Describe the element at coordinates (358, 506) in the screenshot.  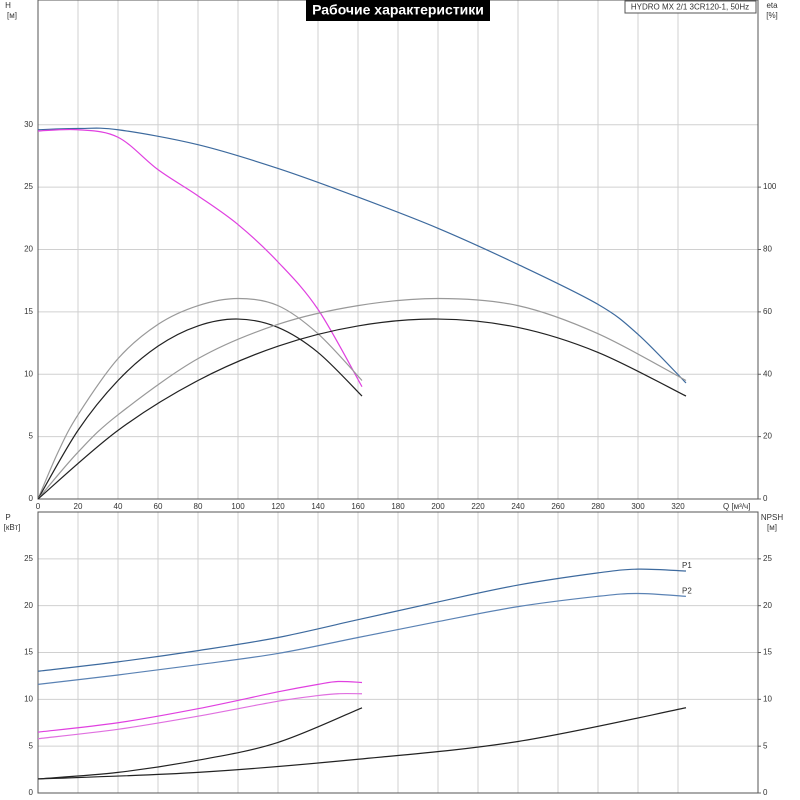
I see `x-tick-label: 160` at that location.